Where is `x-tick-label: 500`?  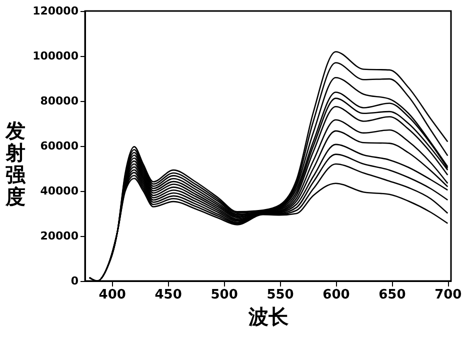
x-tick-label: 500 is located at coordinates (224, 295).